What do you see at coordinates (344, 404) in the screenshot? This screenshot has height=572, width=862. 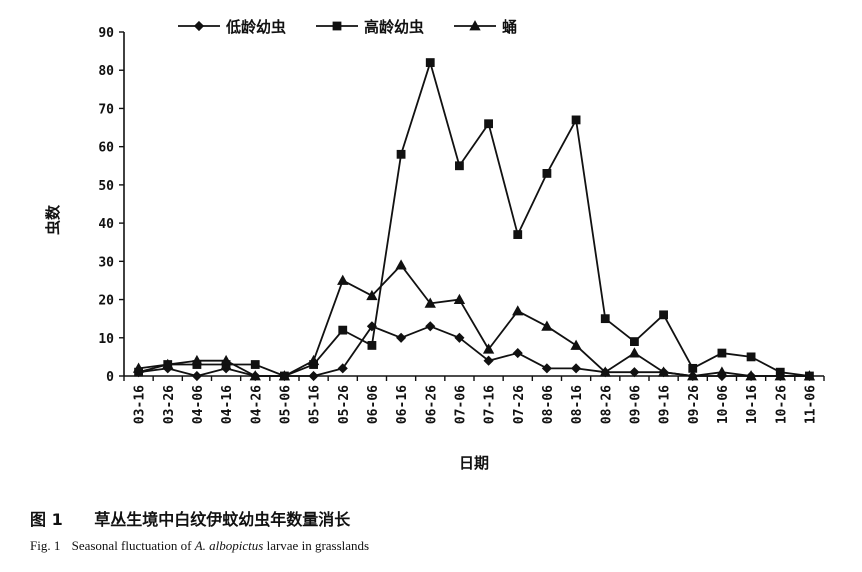 I see `x-tick-label: 05-26` at bounding box center [344, 404].